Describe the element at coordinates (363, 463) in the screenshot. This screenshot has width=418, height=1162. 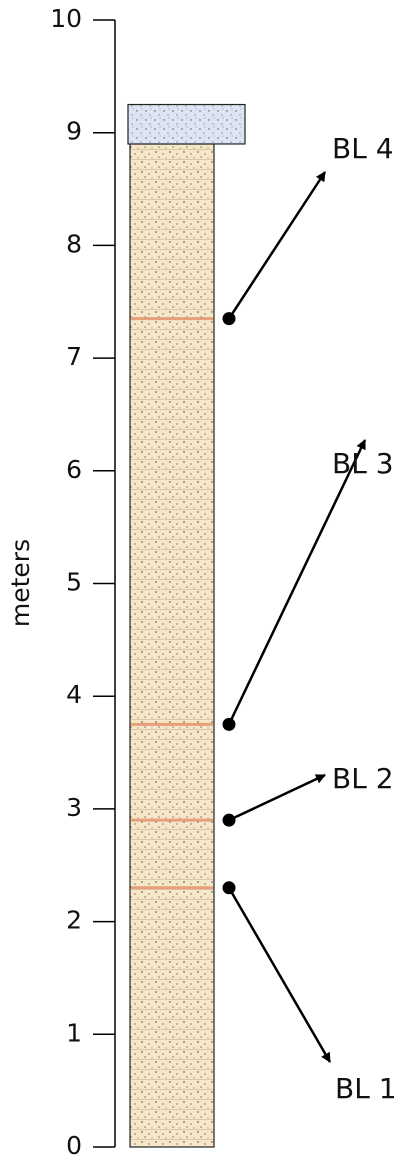
I see `marker-label: BL 3` at that location.